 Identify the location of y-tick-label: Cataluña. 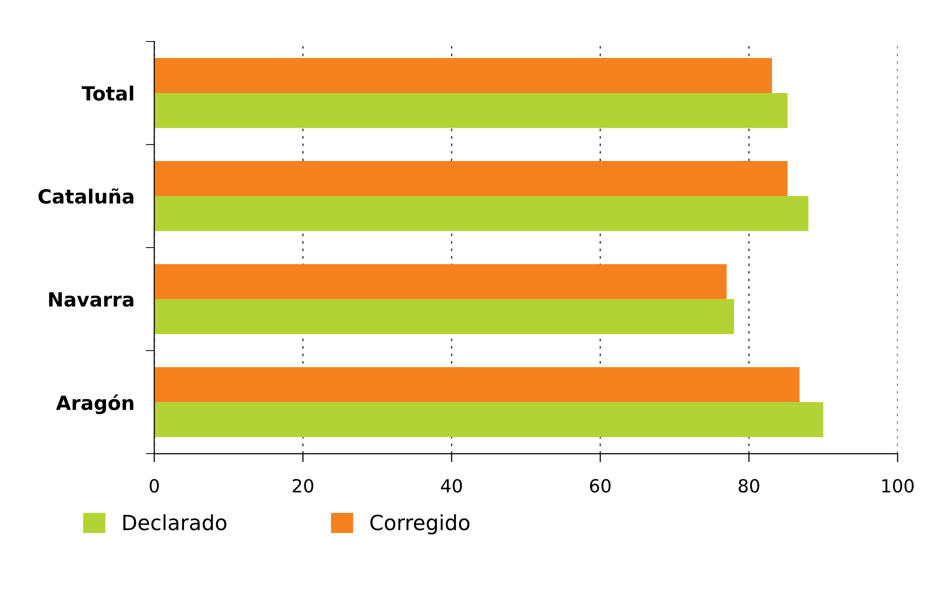
(86, 196).